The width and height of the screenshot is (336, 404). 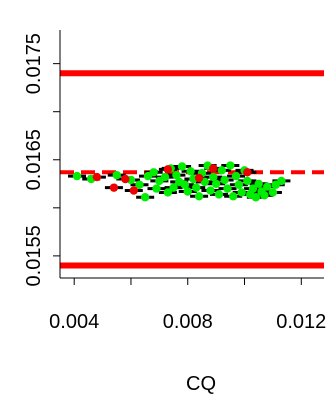 I want to click on x-axis: 0.004 0.008 0.012, so click(x=187, y=305).